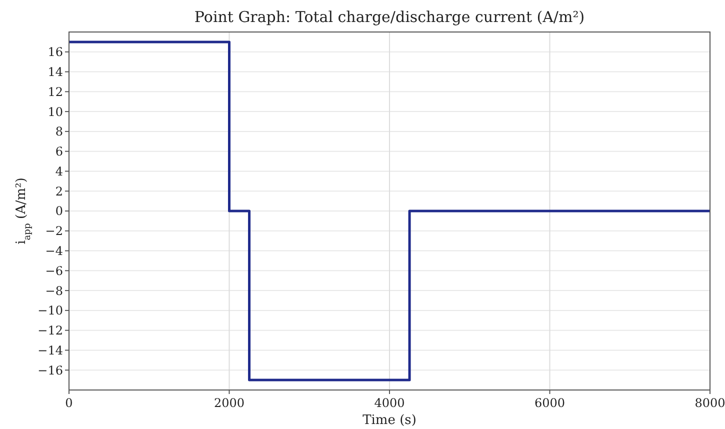  What do you see at coordinates (55, 91) in the screenshot?
I see `y-tick-label: 12` at bounding box center [55, 91].